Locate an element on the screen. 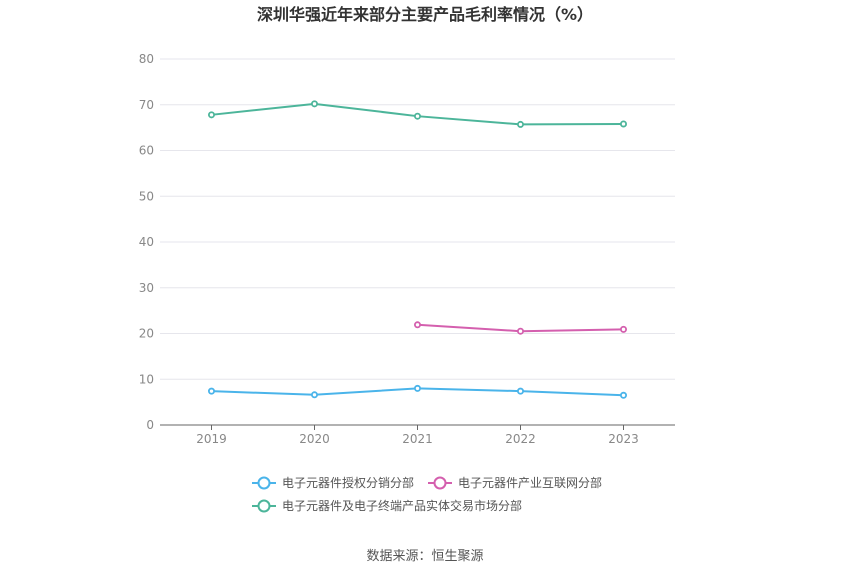 The image size is (850, 575). legend-item-3: 电子元器件及电子终端产品实体交易市场分部 is located at coordinates (387, 505).